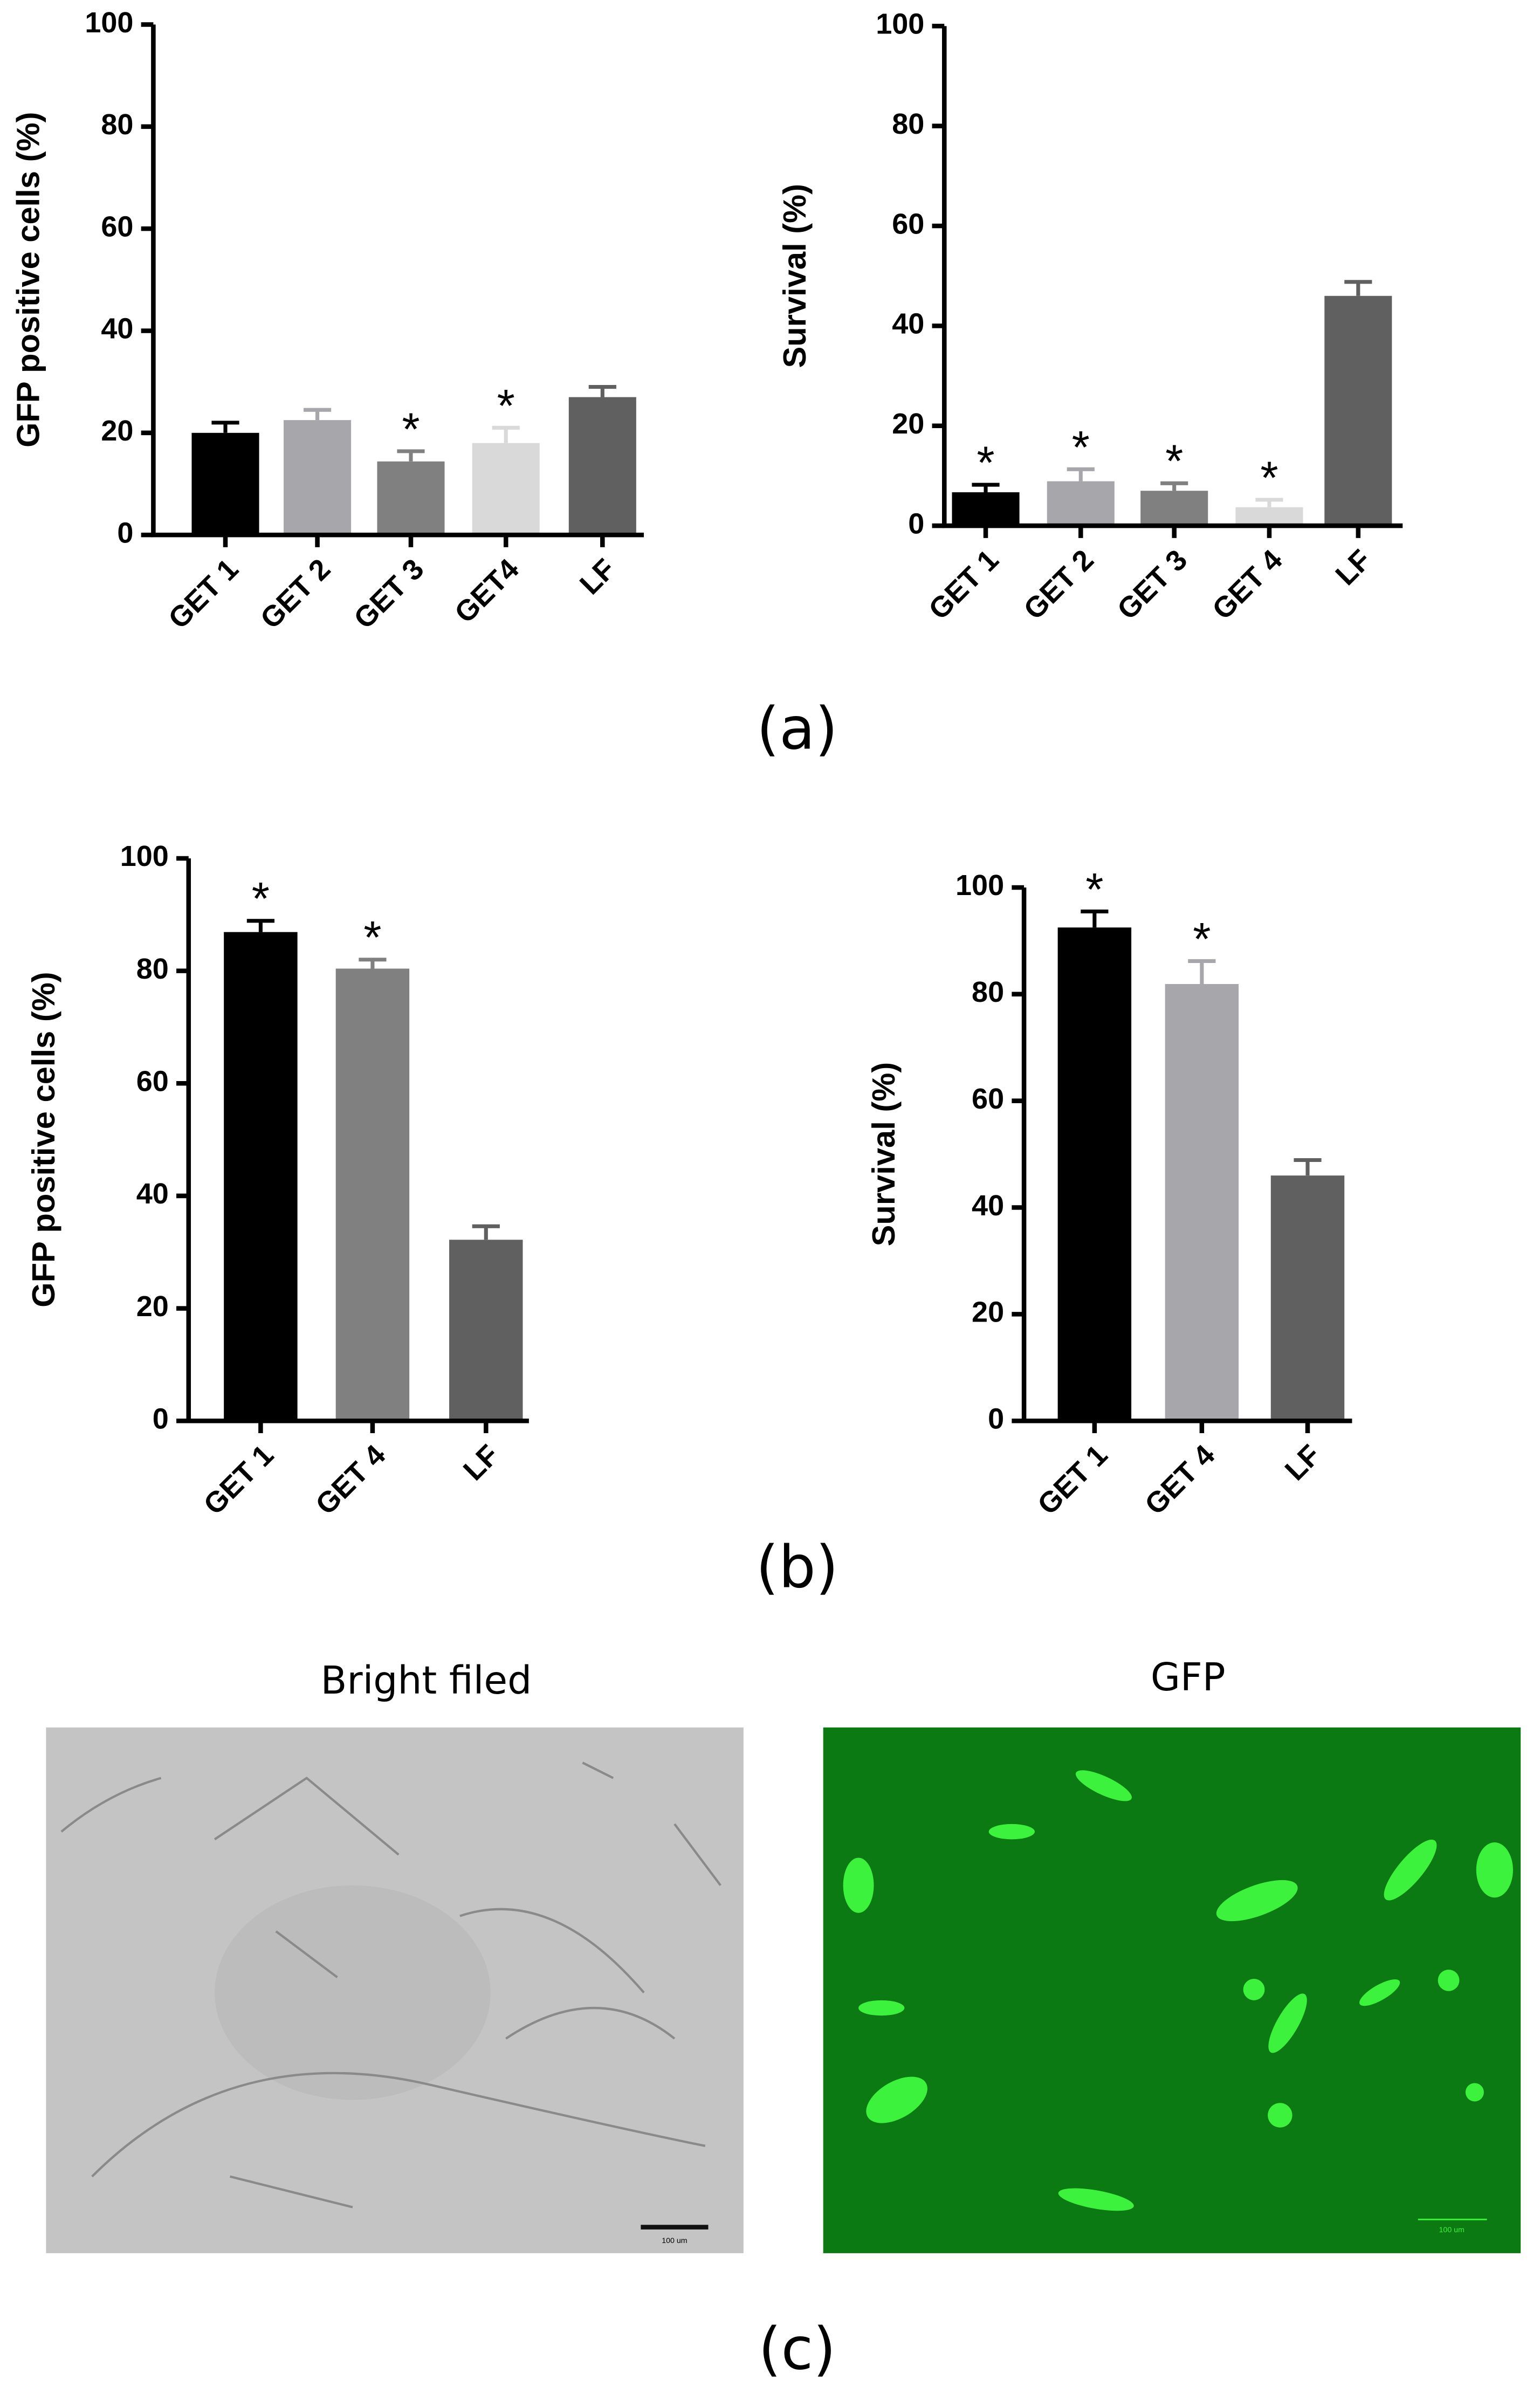  Describe the element at coordinates (395, 1990) in the screenshot. I see `bright-field-image: 100 um` at that location.